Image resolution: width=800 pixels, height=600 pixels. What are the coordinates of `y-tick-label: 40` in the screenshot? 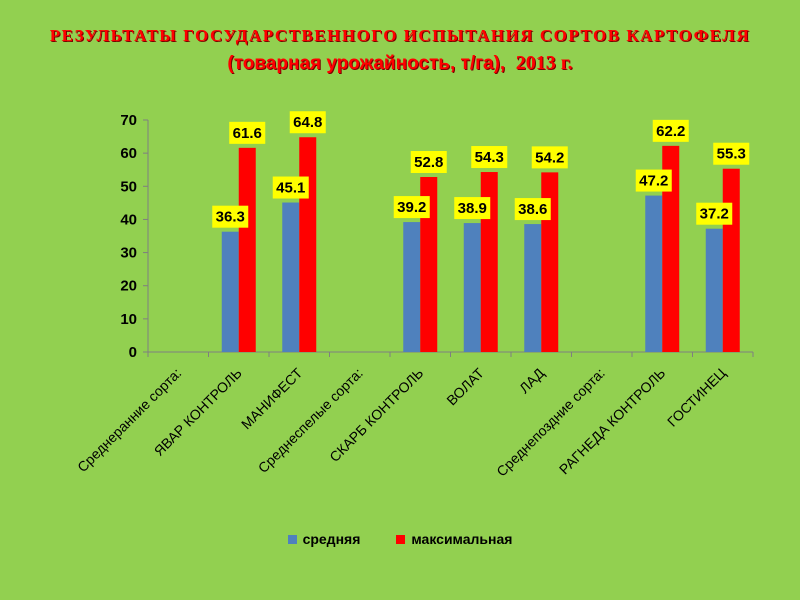 It's located at (128, 219).